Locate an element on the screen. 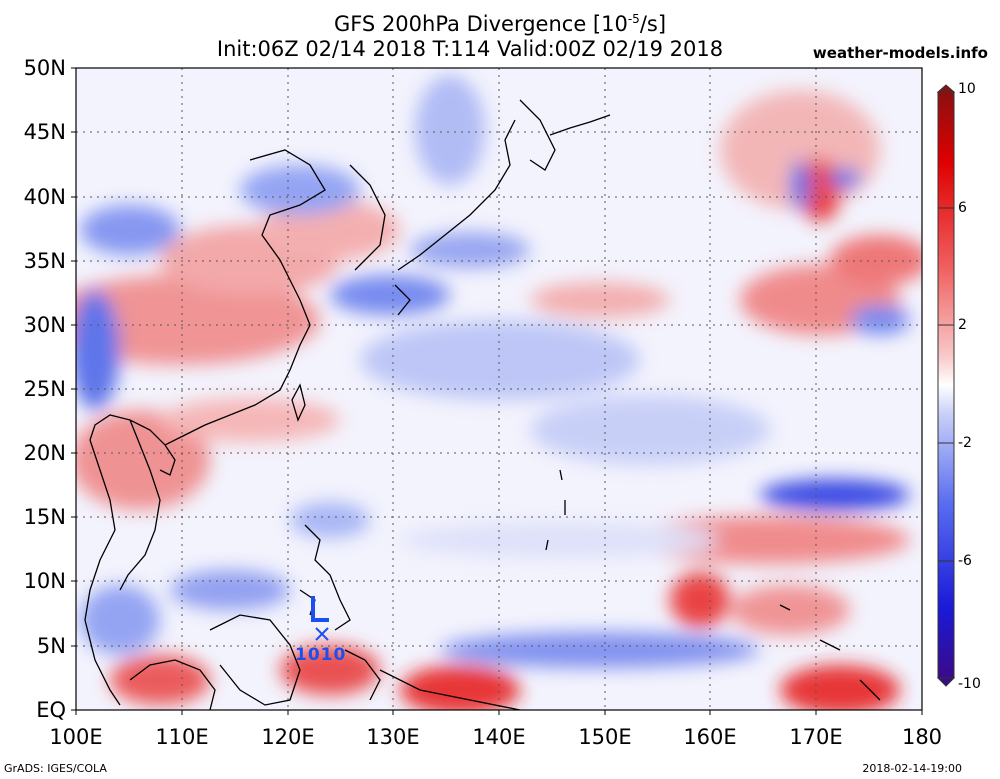 Image resolution: width=1000 pixels, height=779 pixels. colorbar-label-10: 10 is located at coordinates (967, 89).